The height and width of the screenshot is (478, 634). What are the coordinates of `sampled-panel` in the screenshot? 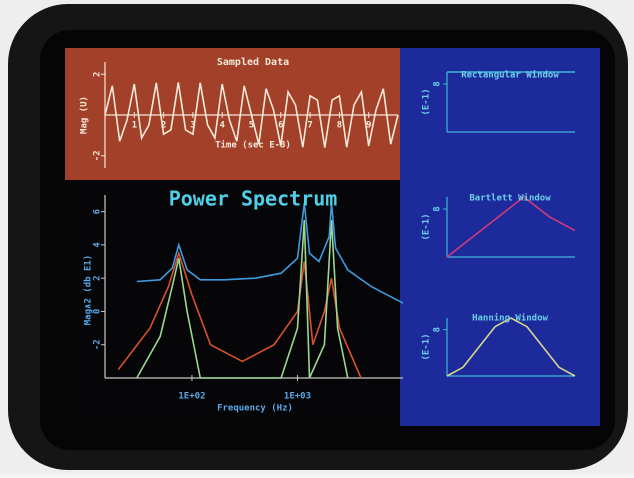 It's located at (234, 114).